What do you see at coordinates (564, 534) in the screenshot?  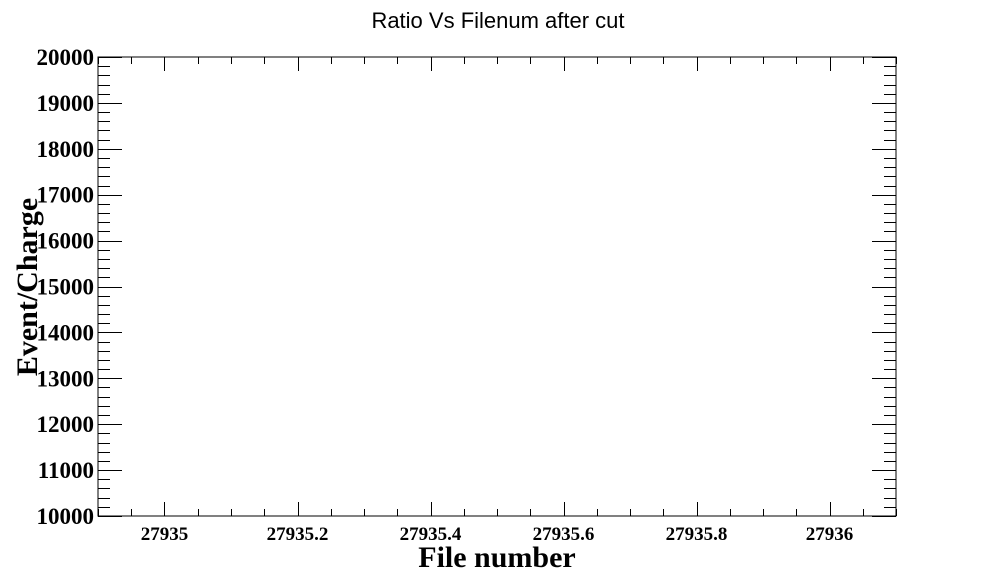 I see `x-tick-label: 27935.6` at bounding box center [564, 534].